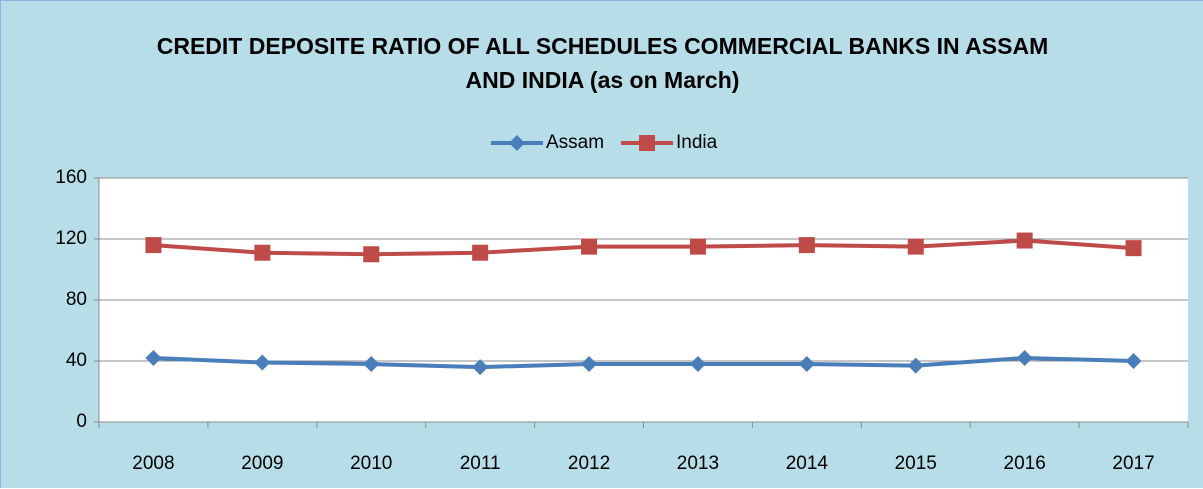 The image size is (1203, 489). What do you see at coordinates (697, 142) in the screenshot?
I see `legend-label: India` at bounding box center [697, 142].